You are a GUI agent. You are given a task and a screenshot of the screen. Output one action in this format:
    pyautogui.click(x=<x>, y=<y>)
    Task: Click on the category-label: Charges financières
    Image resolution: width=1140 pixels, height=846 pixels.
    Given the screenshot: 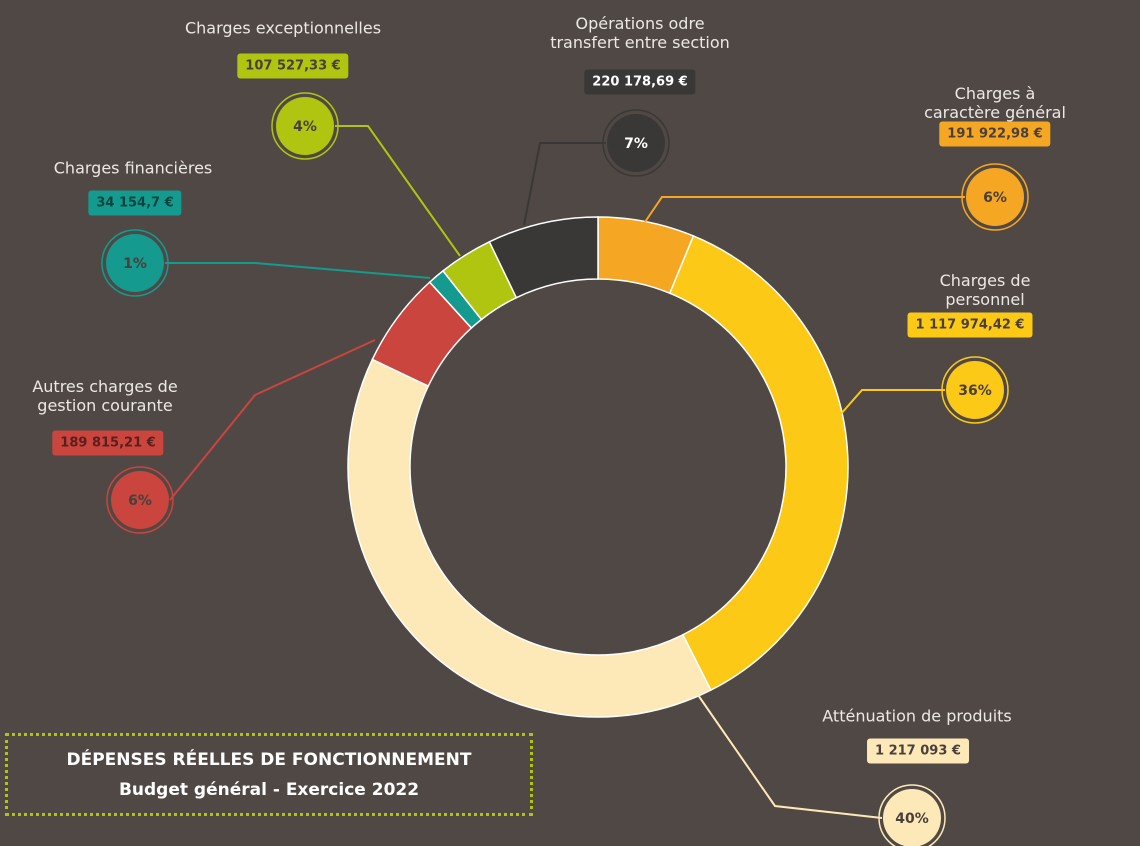 What is the action you would take?
    pyautogui.click(x=133, y=168)
    